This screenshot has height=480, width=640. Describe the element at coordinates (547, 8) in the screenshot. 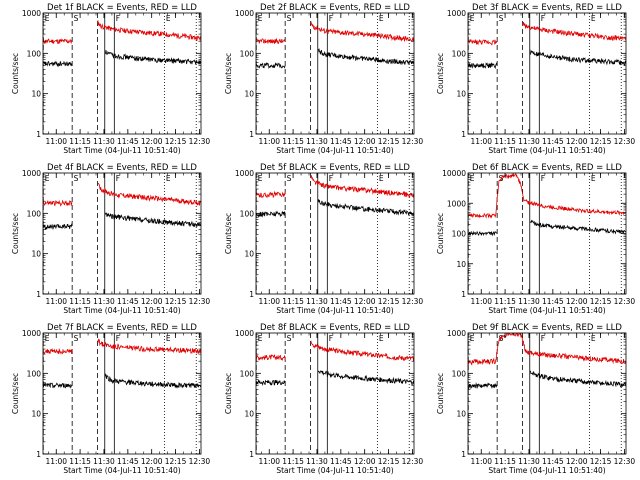

I see `panel-title: Det 3f BLACK = Events, RED = LLD` at that location.